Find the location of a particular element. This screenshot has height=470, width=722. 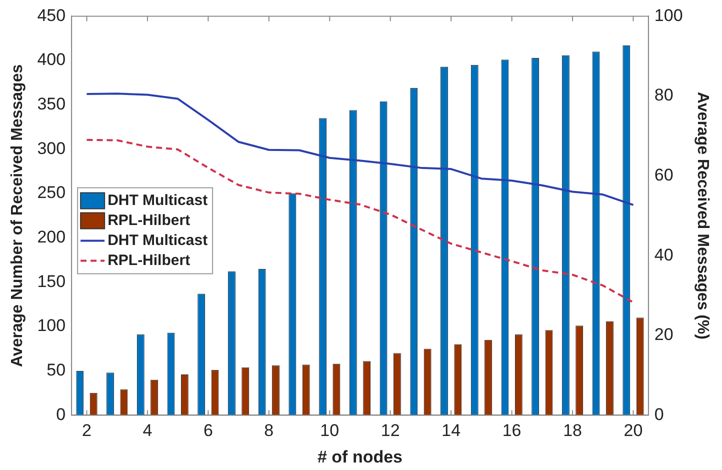

y-tick-label: 400 is located at coordinates (51, 60).